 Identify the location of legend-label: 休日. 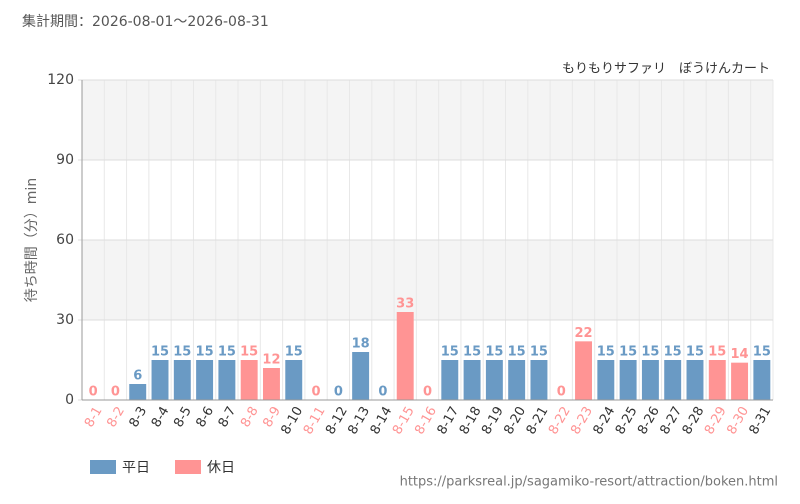
(221, 468).